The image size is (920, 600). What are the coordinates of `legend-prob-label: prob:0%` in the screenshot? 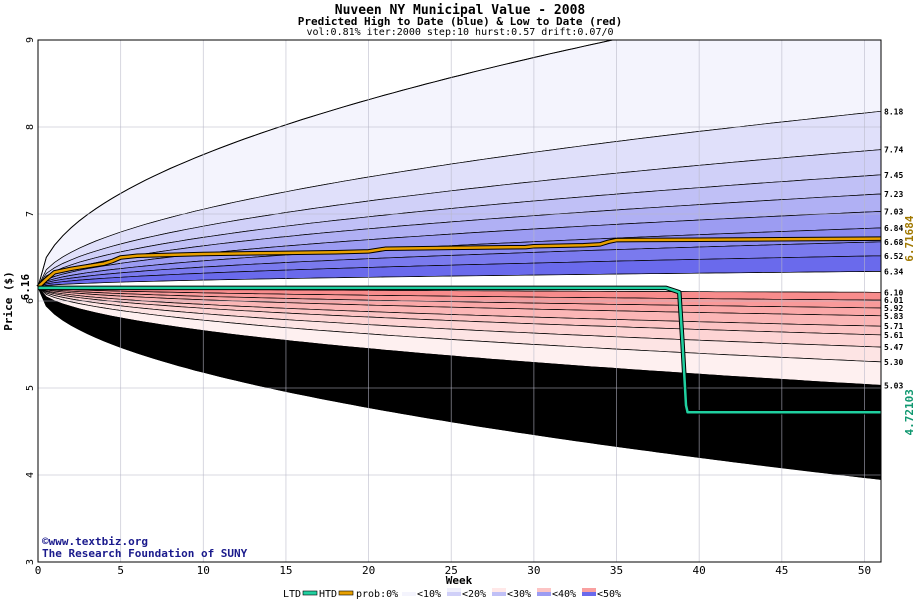 It's located at (377, 594).